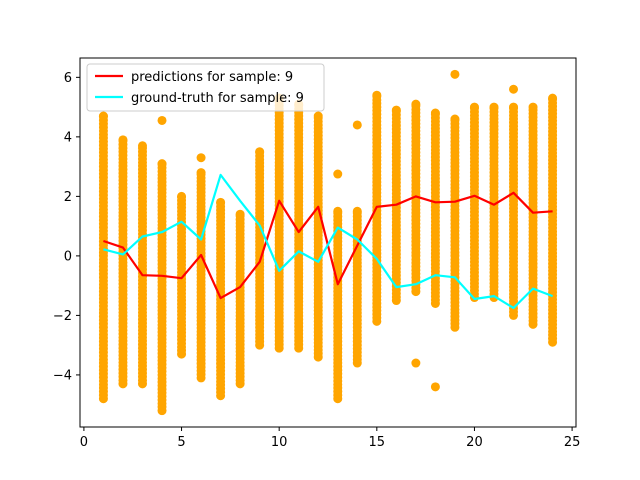 The width and height of the screenshot is (640, 480). Describe the element at coordinates (68, 137) in the screenshot. I see `y-tick-label: 4` at that location.